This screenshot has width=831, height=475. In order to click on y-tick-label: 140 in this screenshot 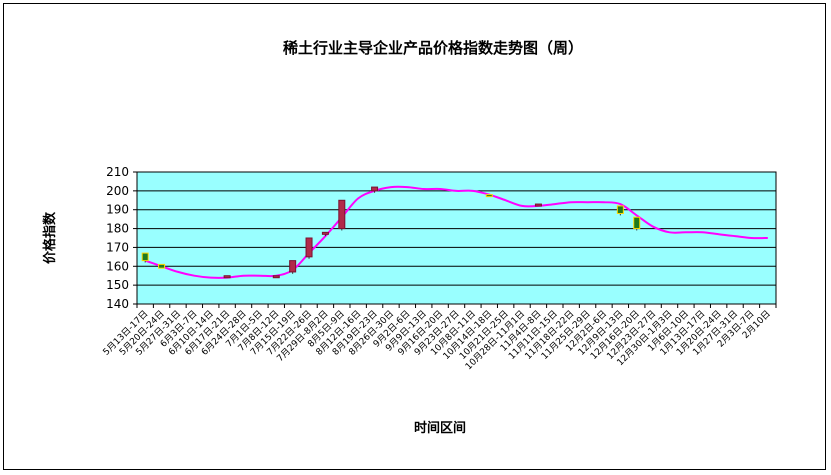, I will do `click(117, 304)`.